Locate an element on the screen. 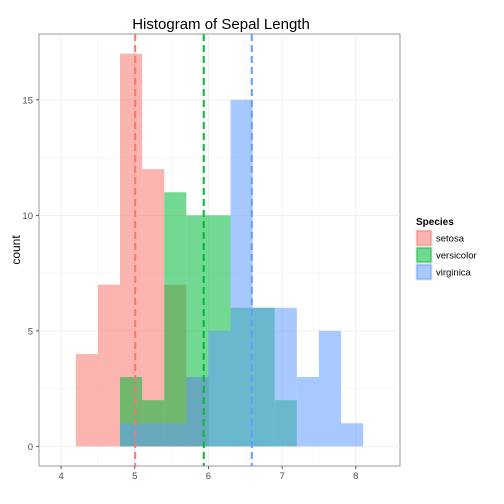 The image size is (504, 504). legend-title: Species is located at coordinates (435, 222).